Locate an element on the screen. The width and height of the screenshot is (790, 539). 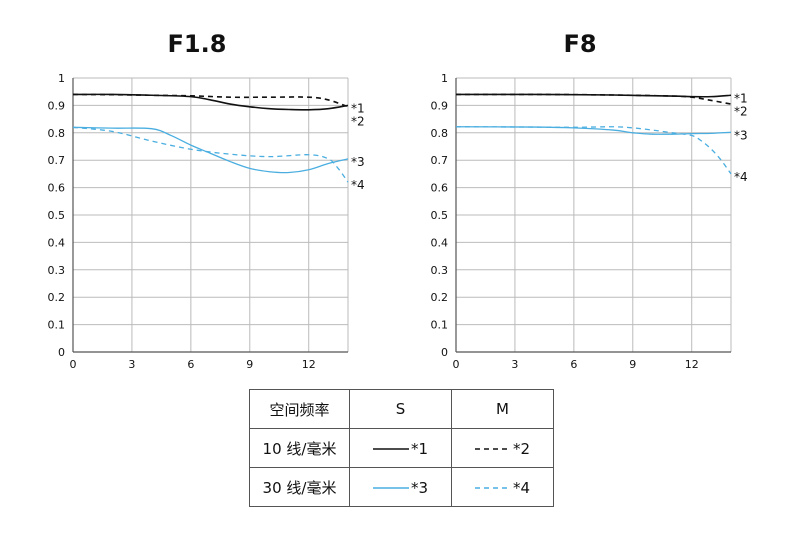
legend-s3-label: *3 is located at coordinates (419, 488).